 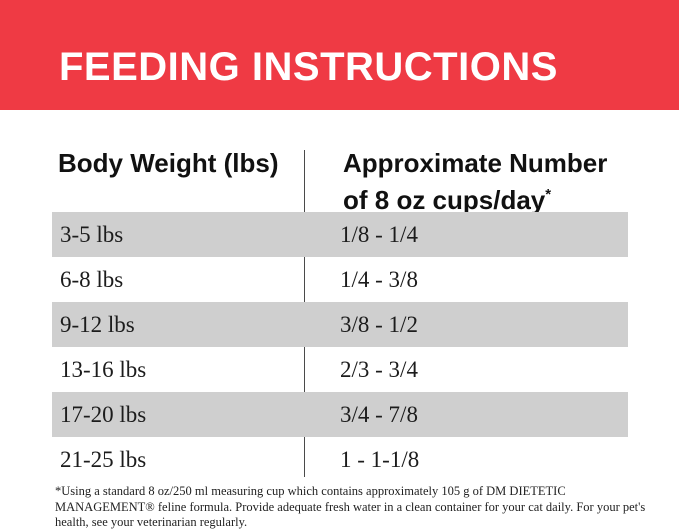 I want to click on body-weight-value: 17-20 lbs, so click(x=103, y=414).